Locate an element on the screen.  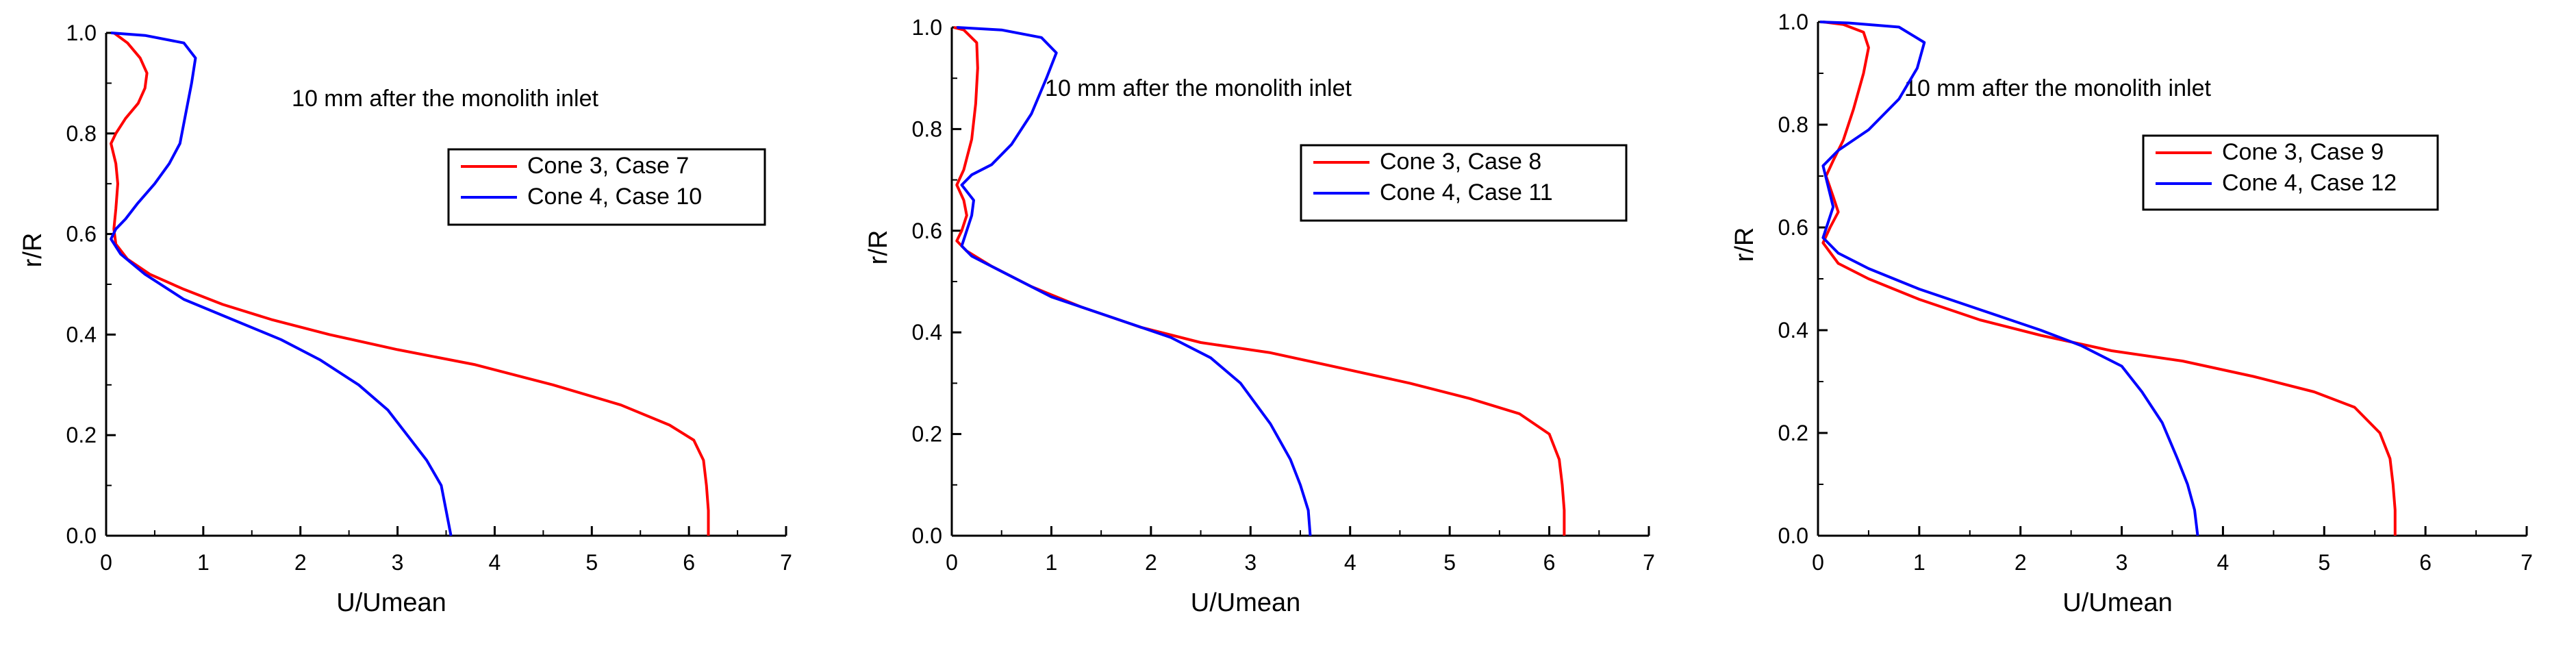
legend: Cone 3, Case 9 Cone 4, Case 12 is located at coordinates (2290, 172).